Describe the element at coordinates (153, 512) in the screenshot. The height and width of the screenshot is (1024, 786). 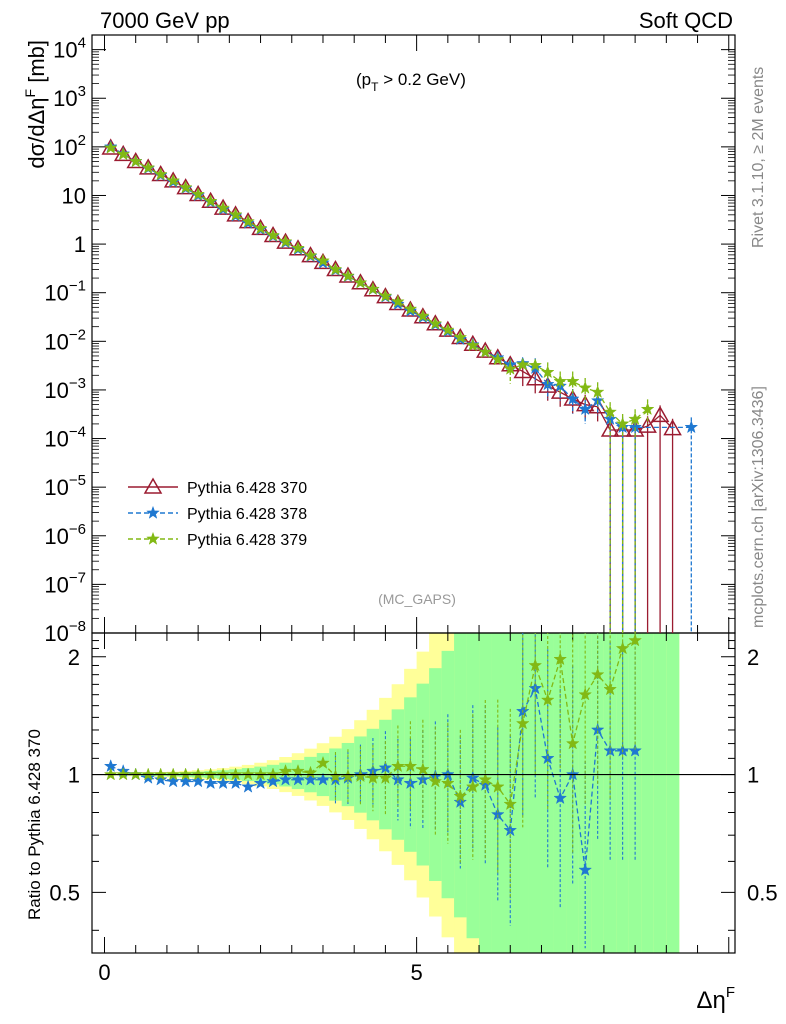
I see `legend-marker` at that location.